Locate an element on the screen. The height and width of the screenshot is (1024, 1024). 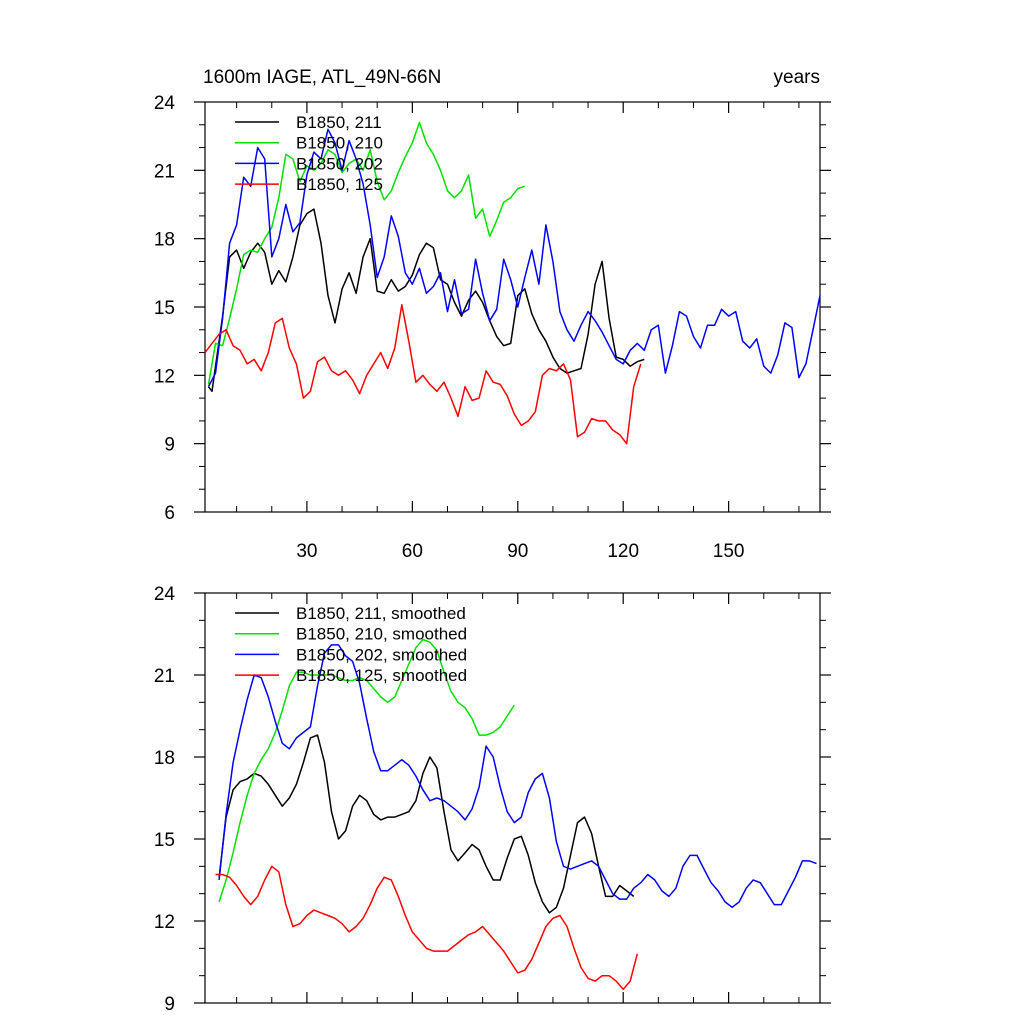
legend-label-b1850-210: B1850, 210 is located at coordinates (339, 143).